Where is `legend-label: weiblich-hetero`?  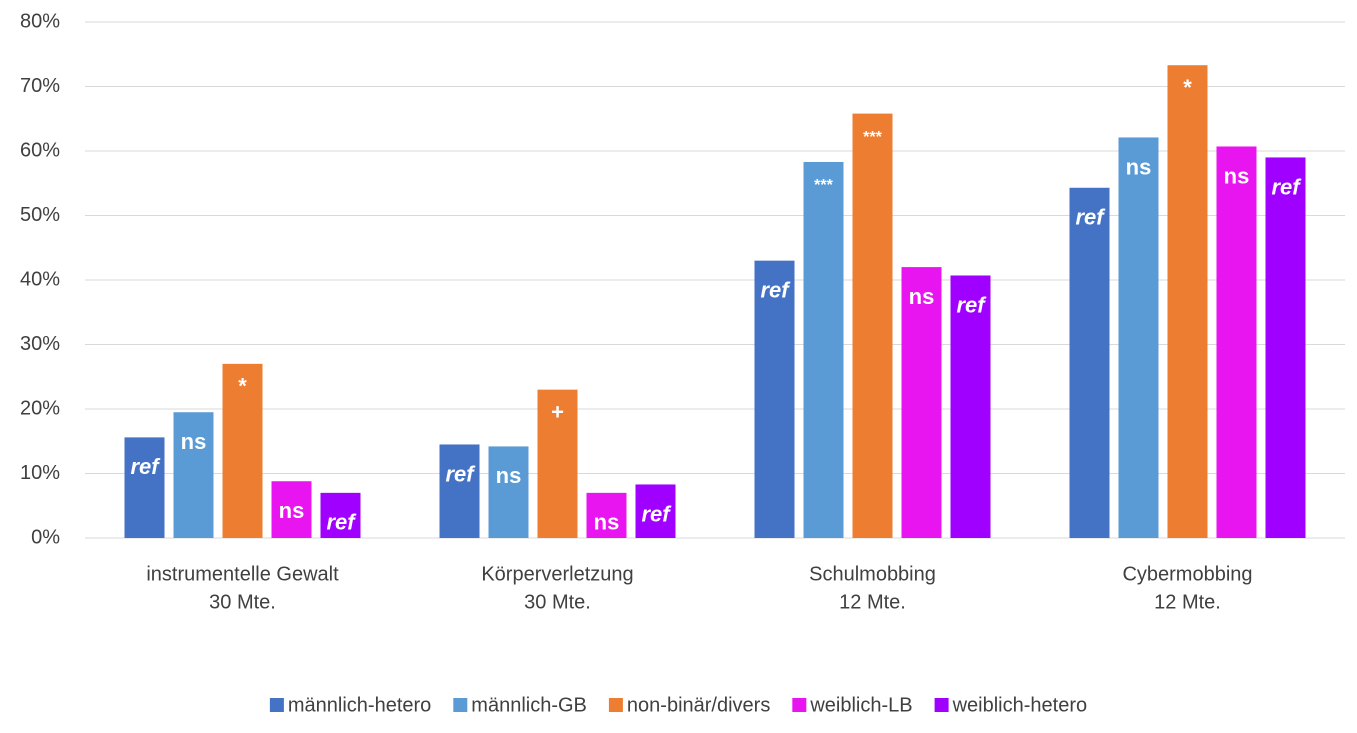 legend-label: weiblich-hetero is located at coordinates (1020, 705).